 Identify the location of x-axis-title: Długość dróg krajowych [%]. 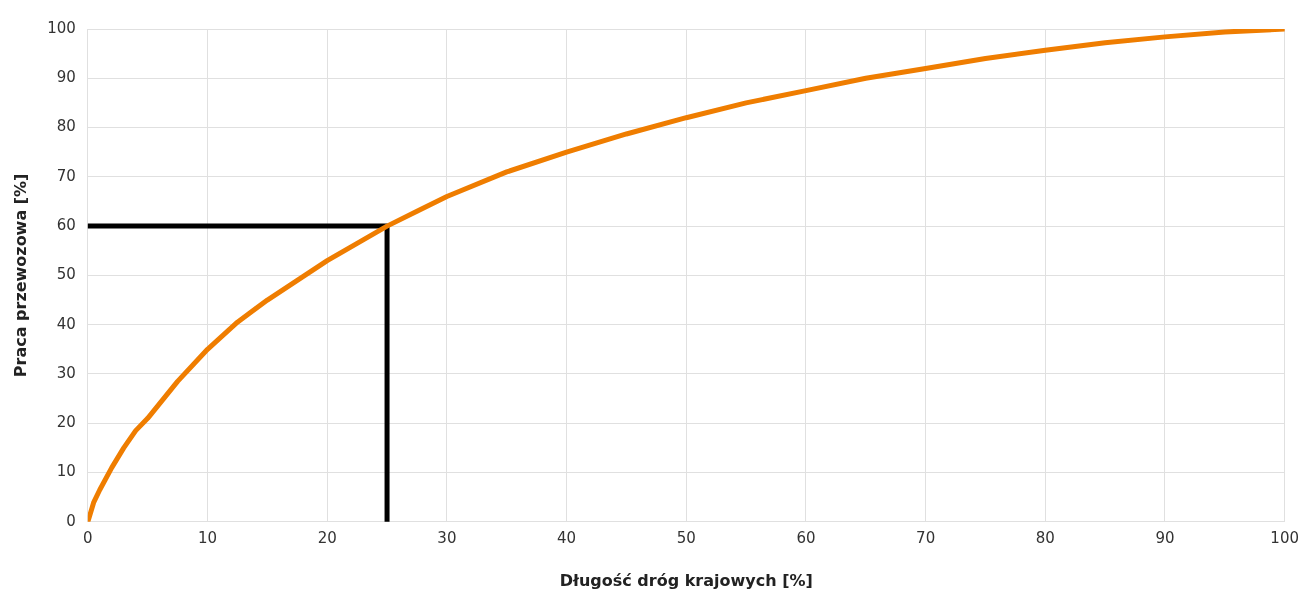
(686, 580).